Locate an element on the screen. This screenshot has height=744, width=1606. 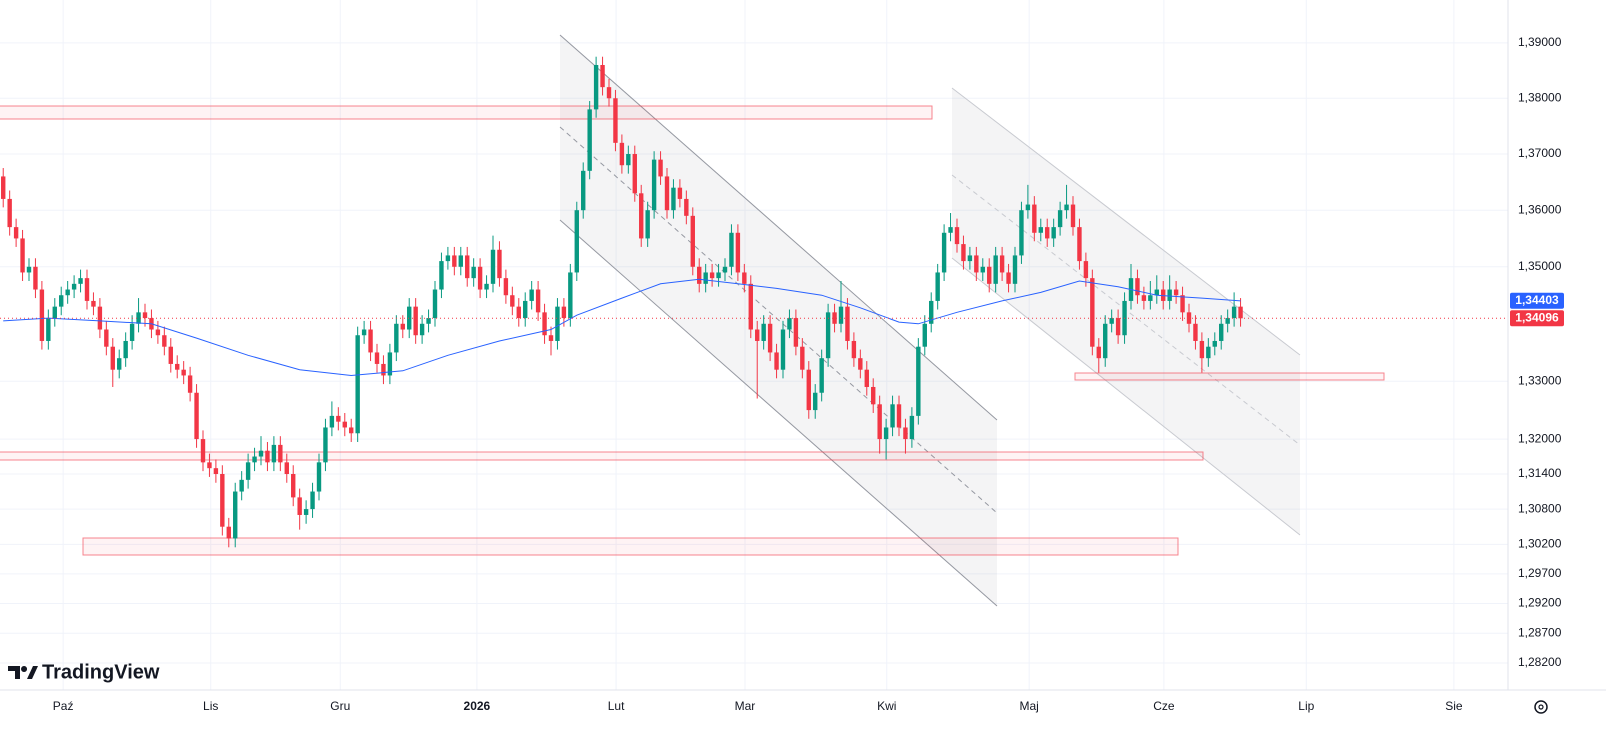
y-tick-label: 1,38000 is located at coordinates (1540, 97).